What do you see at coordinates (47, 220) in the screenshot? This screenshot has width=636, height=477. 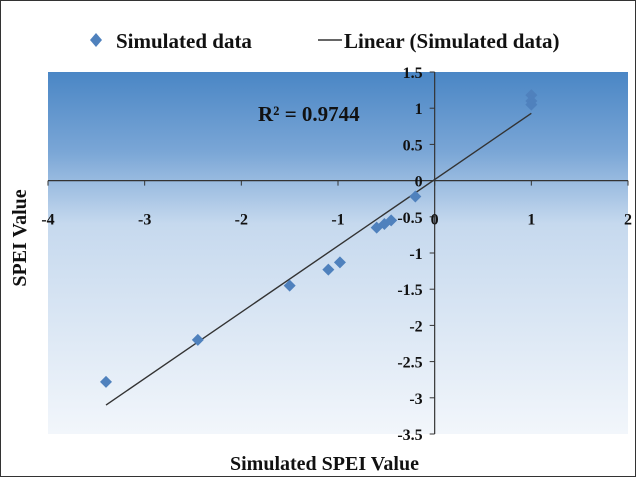 I see `x-tick-label: -4` at bounding box center [47, 220].